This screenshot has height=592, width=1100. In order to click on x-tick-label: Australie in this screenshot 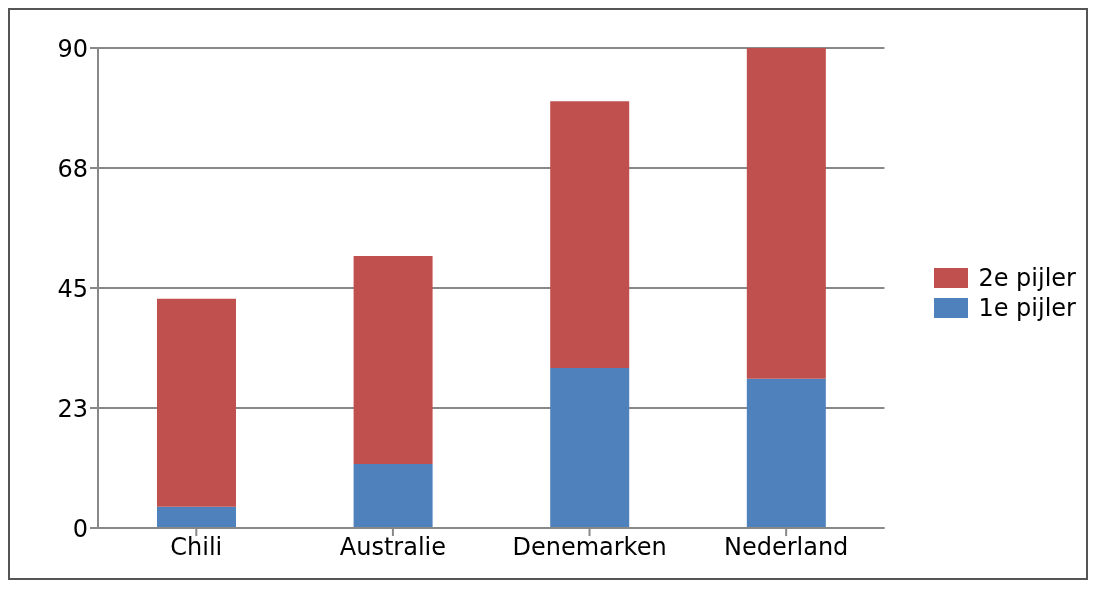, I will do `click(393, 547)`.